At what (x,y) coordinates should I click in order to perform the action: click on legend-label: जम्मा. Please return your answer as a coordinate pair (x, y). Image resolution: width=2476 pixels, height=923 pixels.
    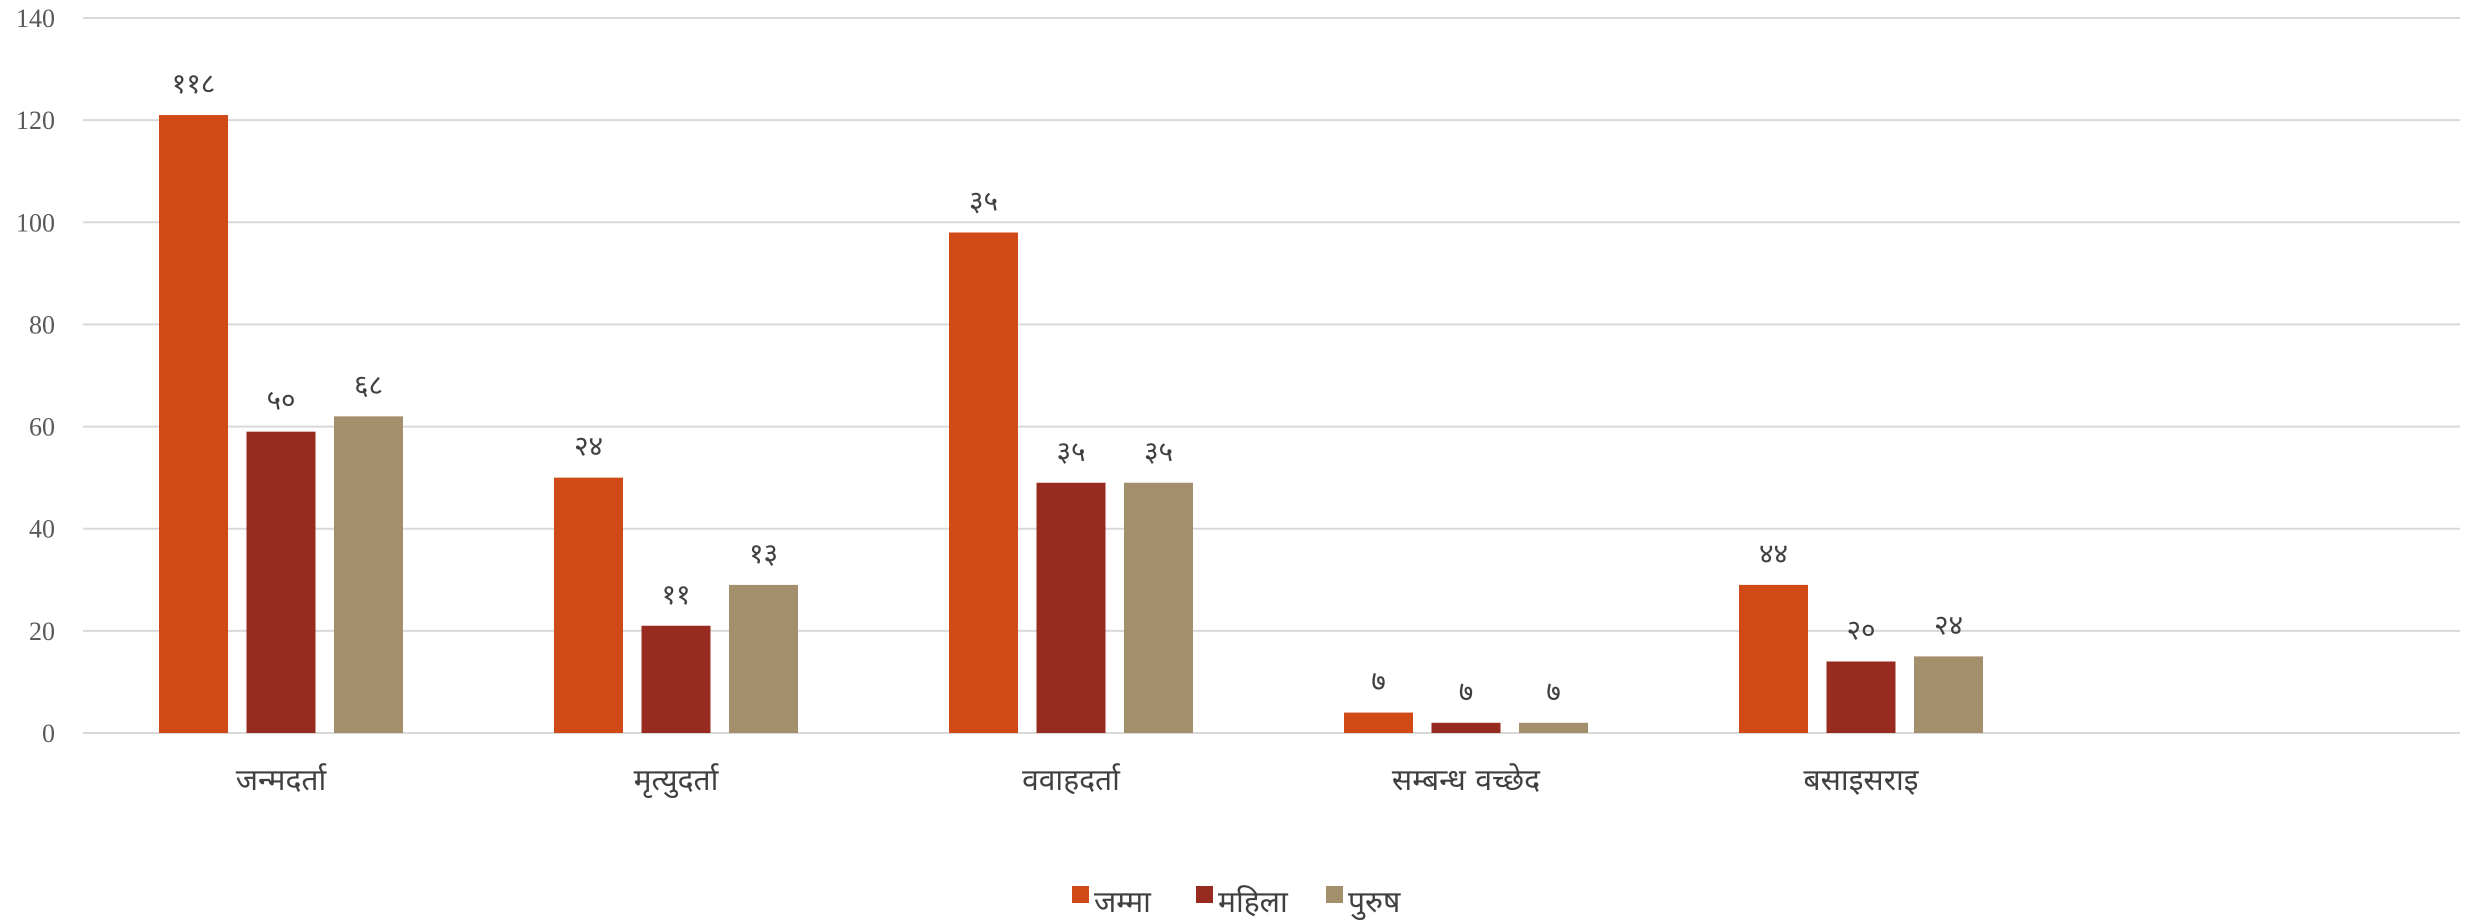
    Looking at the image, I should click on (1123, 902).